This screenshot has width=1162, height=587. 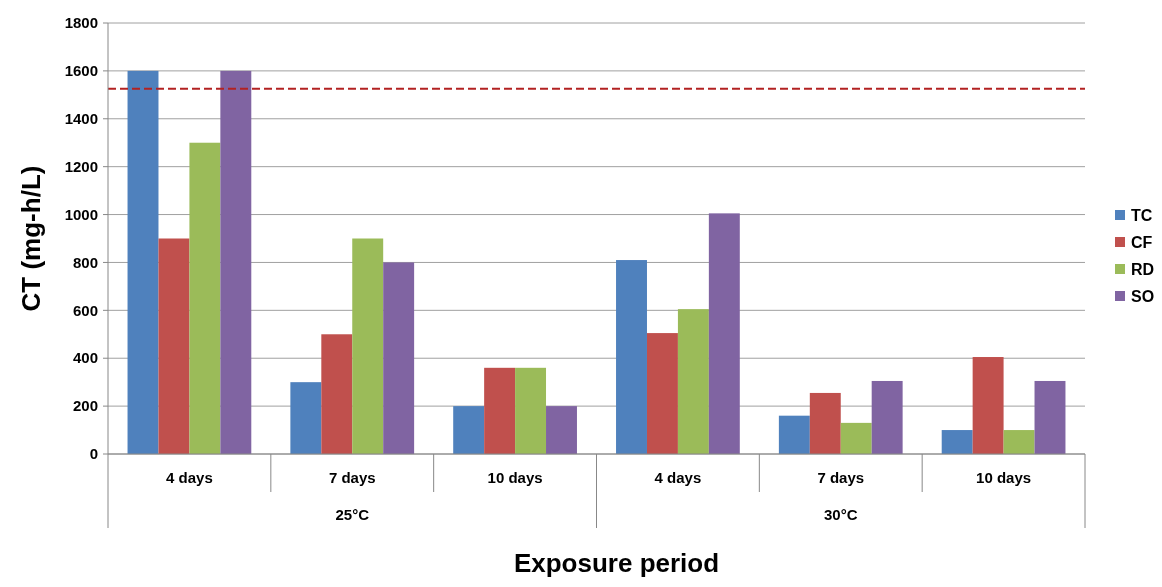 What do you see at coordinates (81, 119) in the screenshot?
I see `y-tick-label: 1400` at bounding box center [81, 119].